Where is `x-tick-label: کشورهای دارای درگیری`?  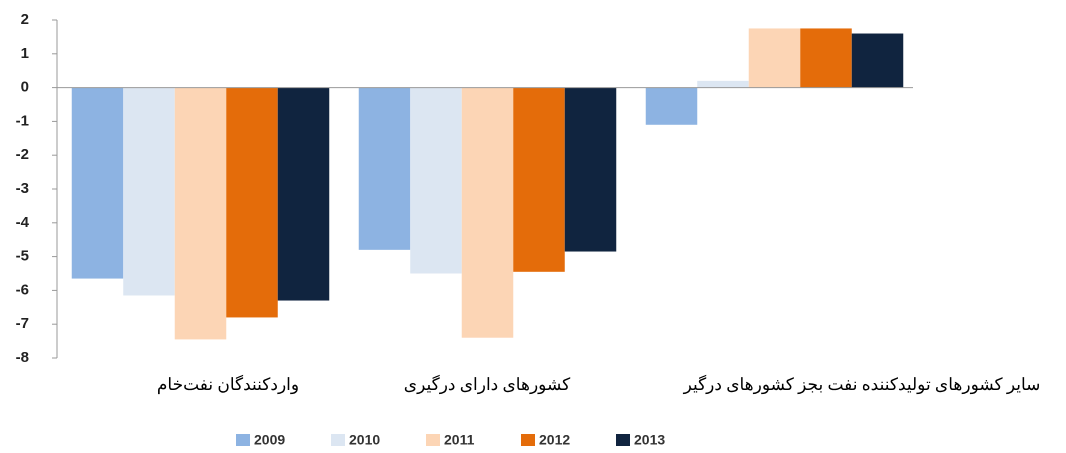
x-tick-label: کشورهای دارای درگیری is located at coordinates (487, 384).